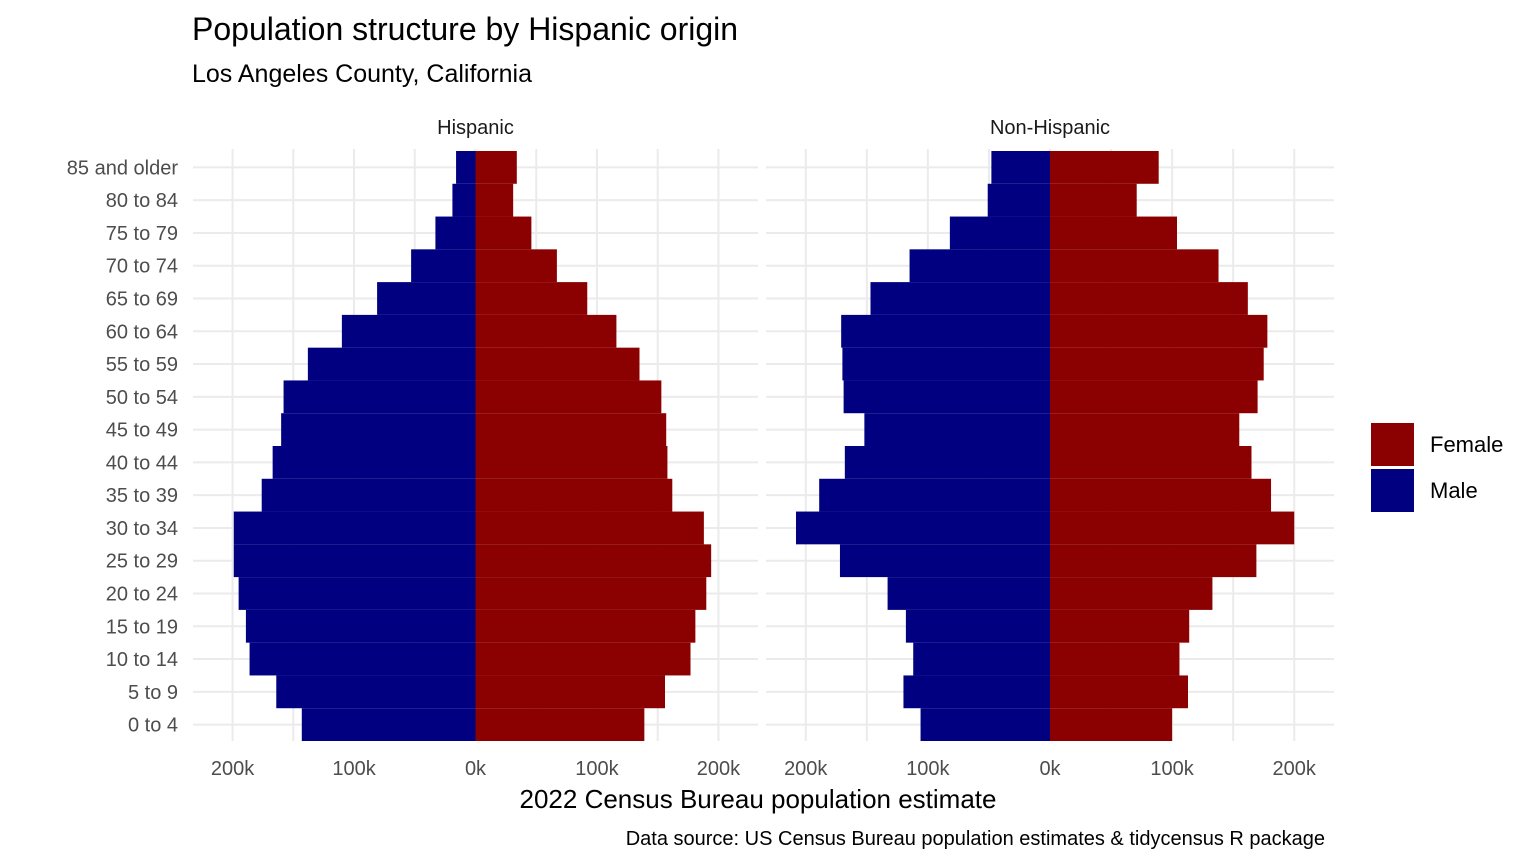 This screenshot has height=865, width=1536. Describe the element at coordinates (142, 332) in the screenshot. I see `y-tick-label: 60 to 64` at that location.